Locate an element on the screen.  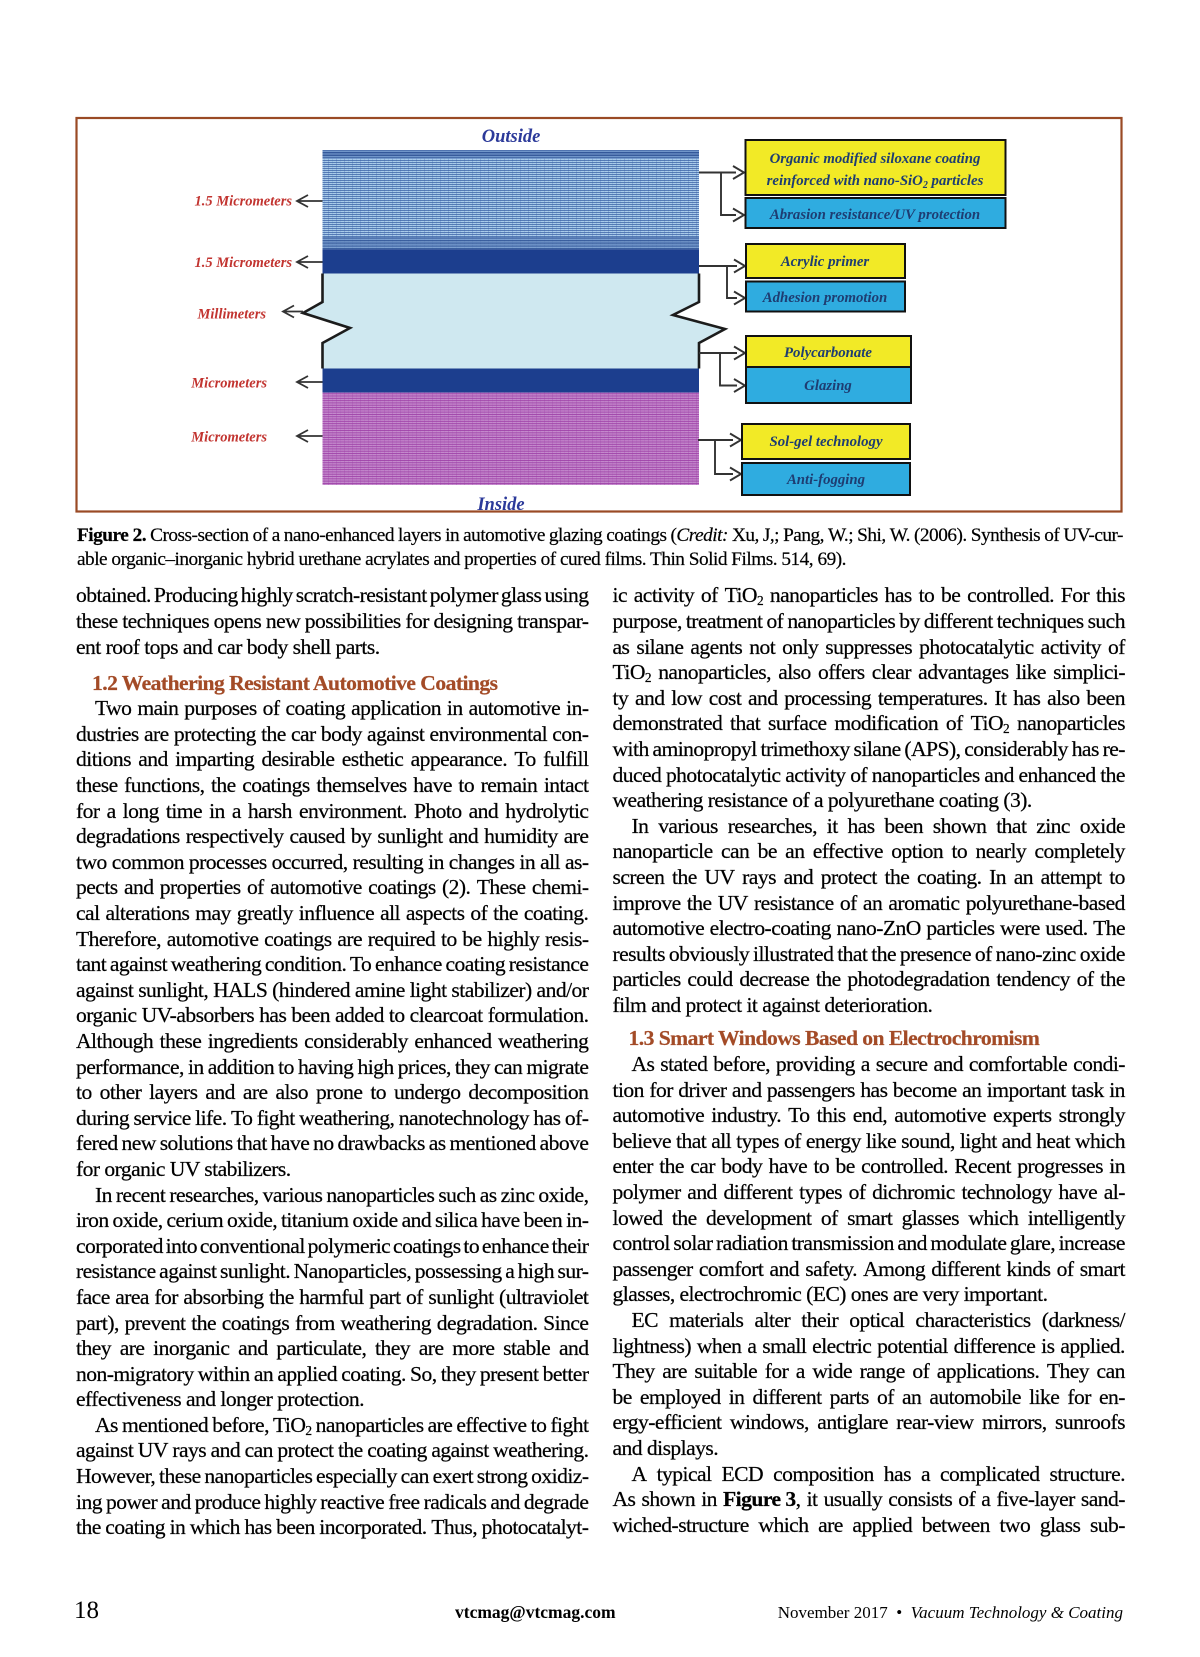
svg-text:Abrasion resistance/UV protect: Abrasion resistance/UV protection is located at coordinates (874, 215).